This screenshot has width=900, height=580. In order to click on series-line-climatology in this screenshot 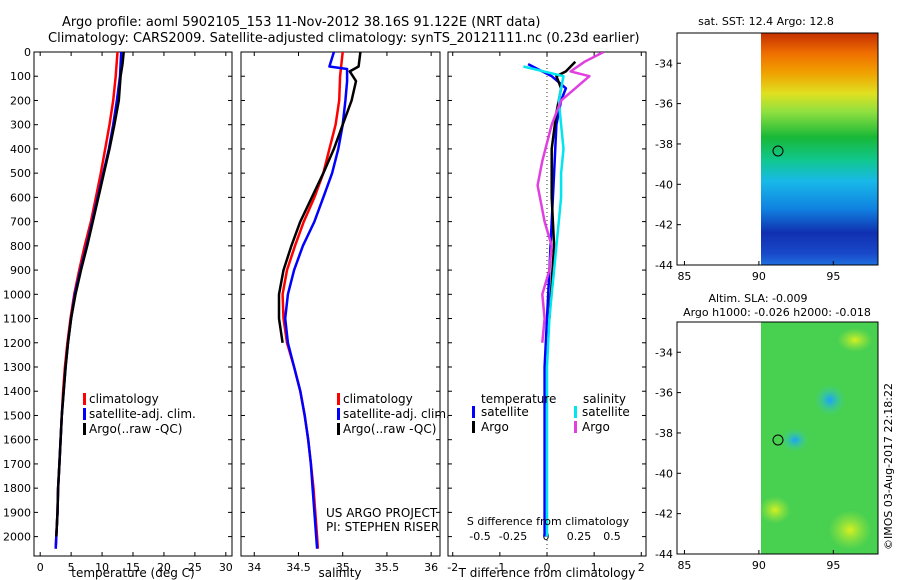, I will do `click(86, 300)`.